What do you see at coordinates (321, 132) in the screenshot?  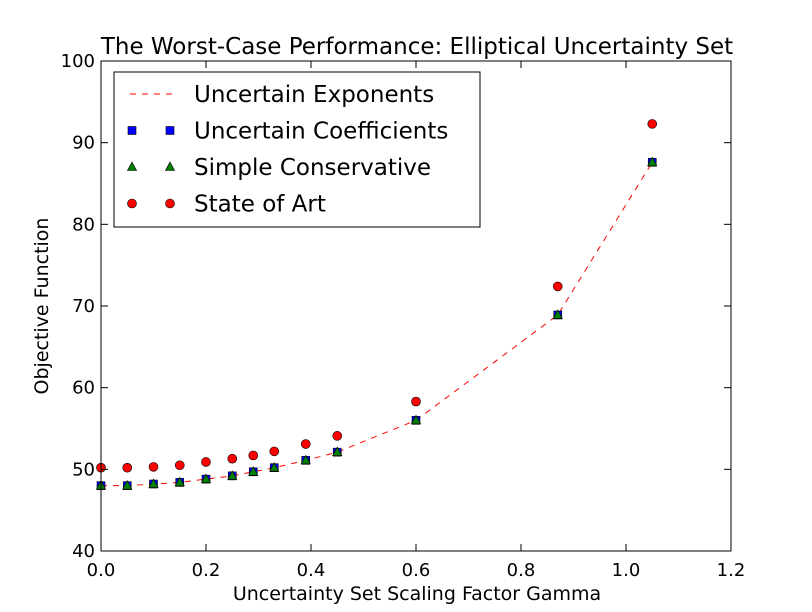 I see `legend-label-uncertain-coefficients: Uncertain Coefficients` at bounding box center [321, 132].